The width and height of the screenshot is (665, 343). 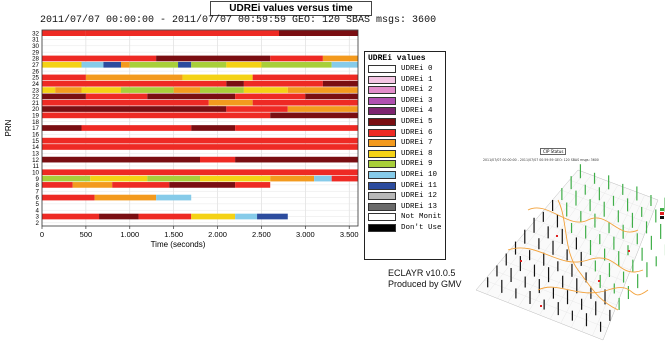 What do you see at coordinates (405, 217) in the screenshot?
I see `legend-item: Not Monit` at bounding box center [405, 217].